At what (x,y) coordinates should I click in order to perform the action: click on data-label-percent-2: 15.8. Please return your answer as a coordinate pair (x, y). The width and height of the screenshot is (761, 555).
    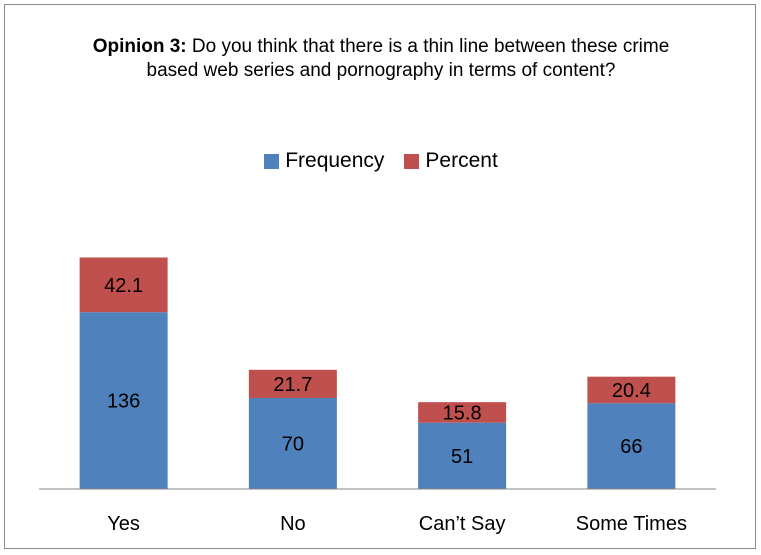
    Looking at the image, I should click on (462, 413).